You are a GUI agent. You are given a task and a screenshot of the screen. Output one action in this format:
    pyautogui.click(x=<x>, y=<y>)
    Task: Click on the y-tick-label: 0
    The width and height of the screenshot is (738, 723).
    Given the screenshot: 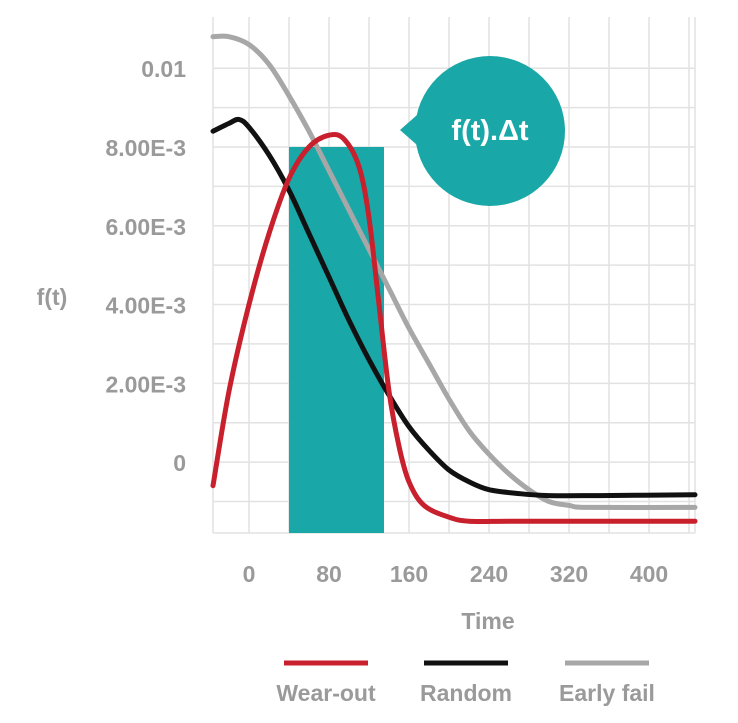 What is the action you would take?
    pyautogui.click(x=179, y=463)
    